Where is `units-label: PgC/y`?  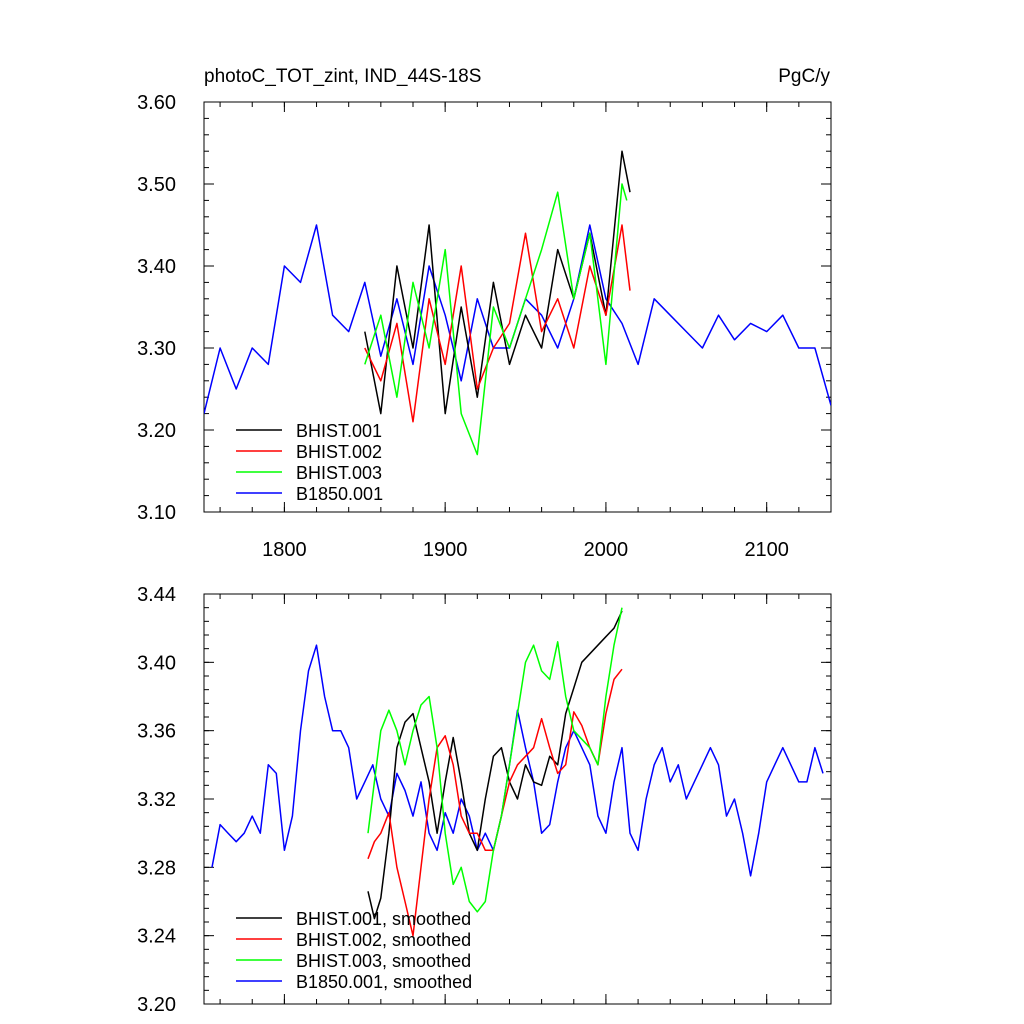
units-label: PgC/y is located at coordinates (804, 76).